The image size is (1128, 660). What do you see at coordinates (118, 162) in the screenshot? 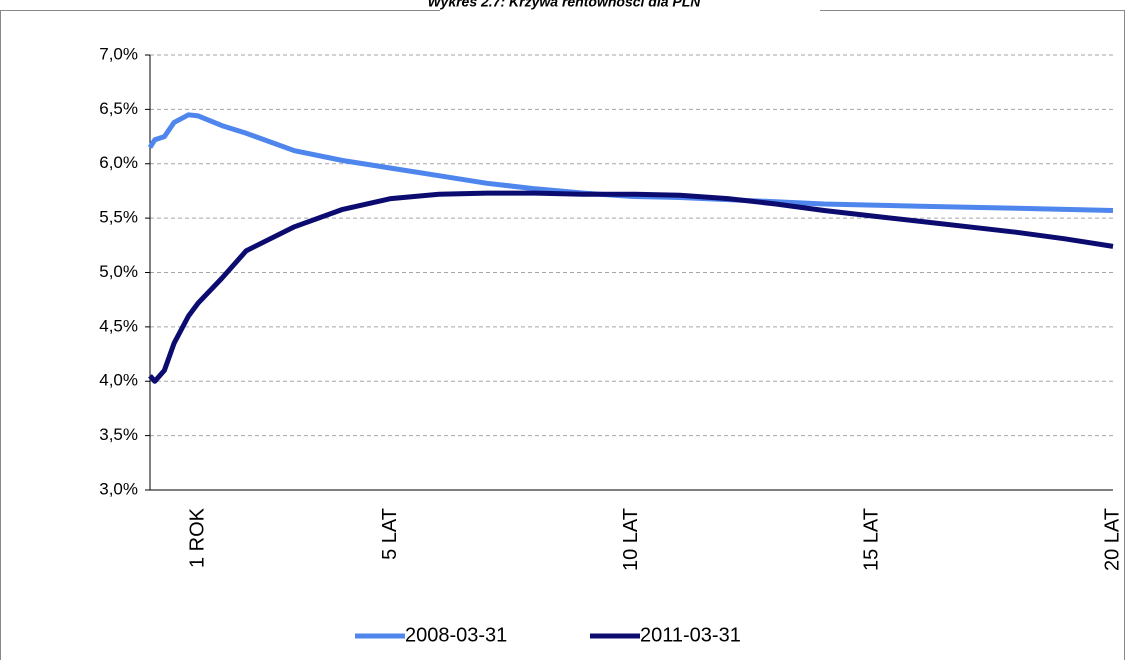
I see `y-tick-label: 6,0%` at bounding box center [118, 162].